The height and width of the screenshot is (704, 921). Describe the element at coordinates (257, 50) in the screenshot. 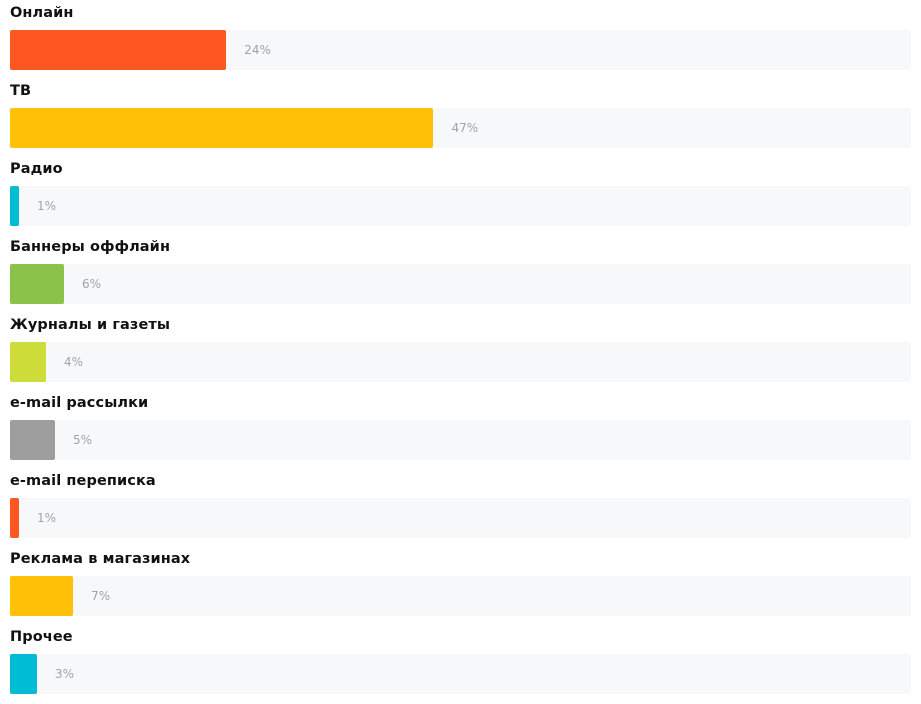

I see `value-label: 24%` at that location.